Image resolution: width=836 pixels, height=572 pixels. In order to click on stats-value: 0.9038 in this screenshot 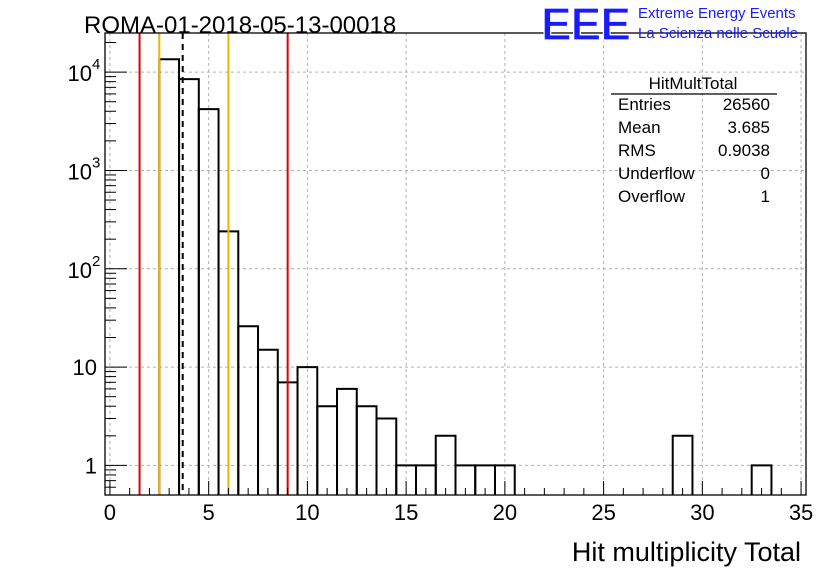, I will do `click(744, 150)`.